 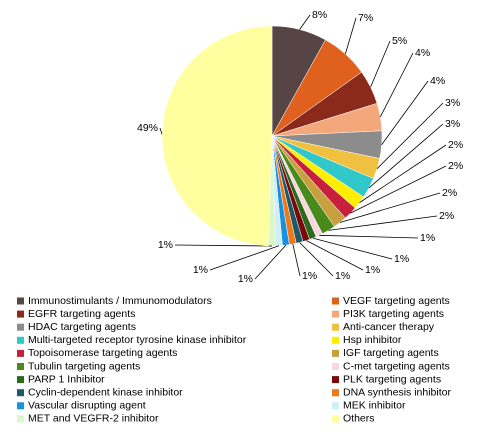 I want to click on legend-label: Others, so click(x=359, y=419).